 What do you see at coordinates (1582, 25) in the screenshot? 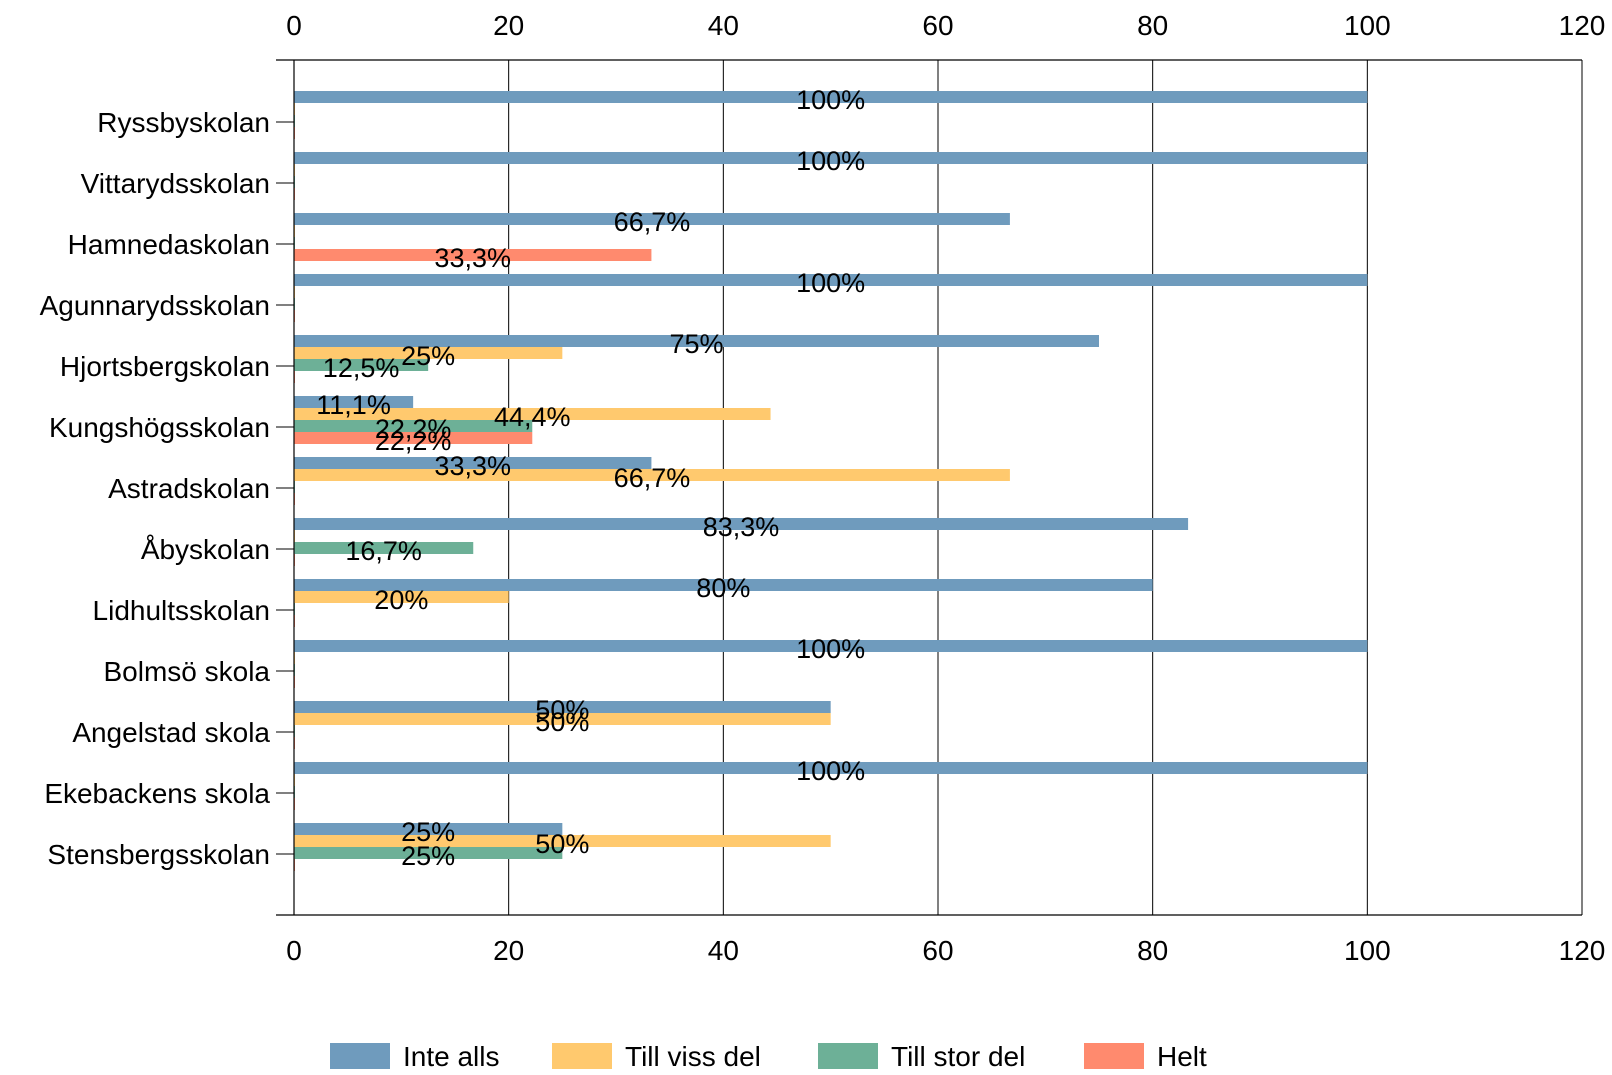
I see `x-tick-label-top: 120` at bounding box center [1582, 25].